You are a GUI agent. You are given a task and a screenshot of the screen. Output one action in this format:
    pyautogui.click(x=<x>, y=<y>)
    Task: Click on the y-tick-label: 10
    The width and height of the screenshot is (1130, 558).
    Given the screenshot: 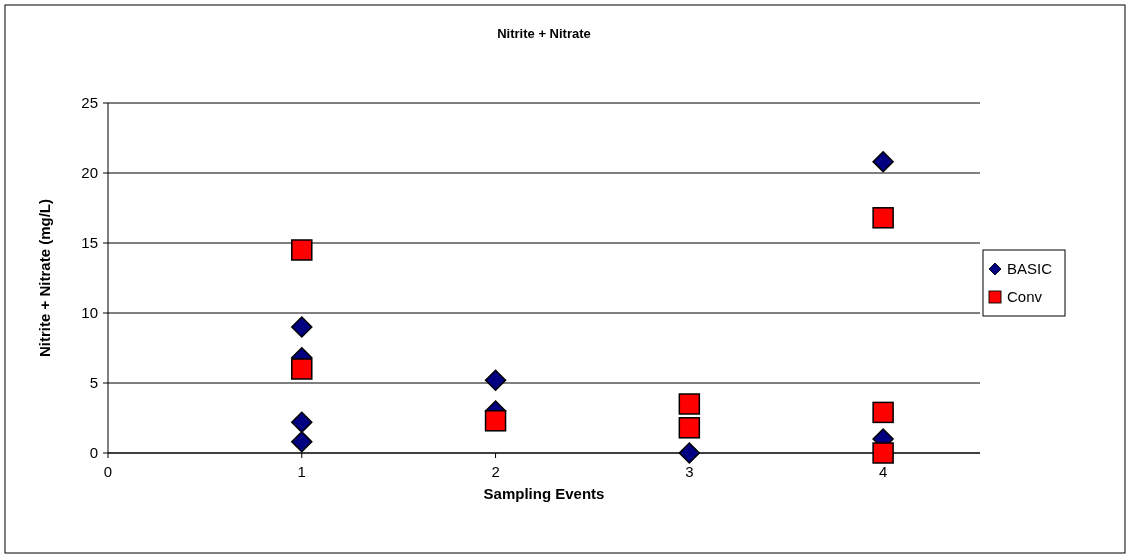 What is the action you would take?
    pyautogui.click(x=89, y=313)
    